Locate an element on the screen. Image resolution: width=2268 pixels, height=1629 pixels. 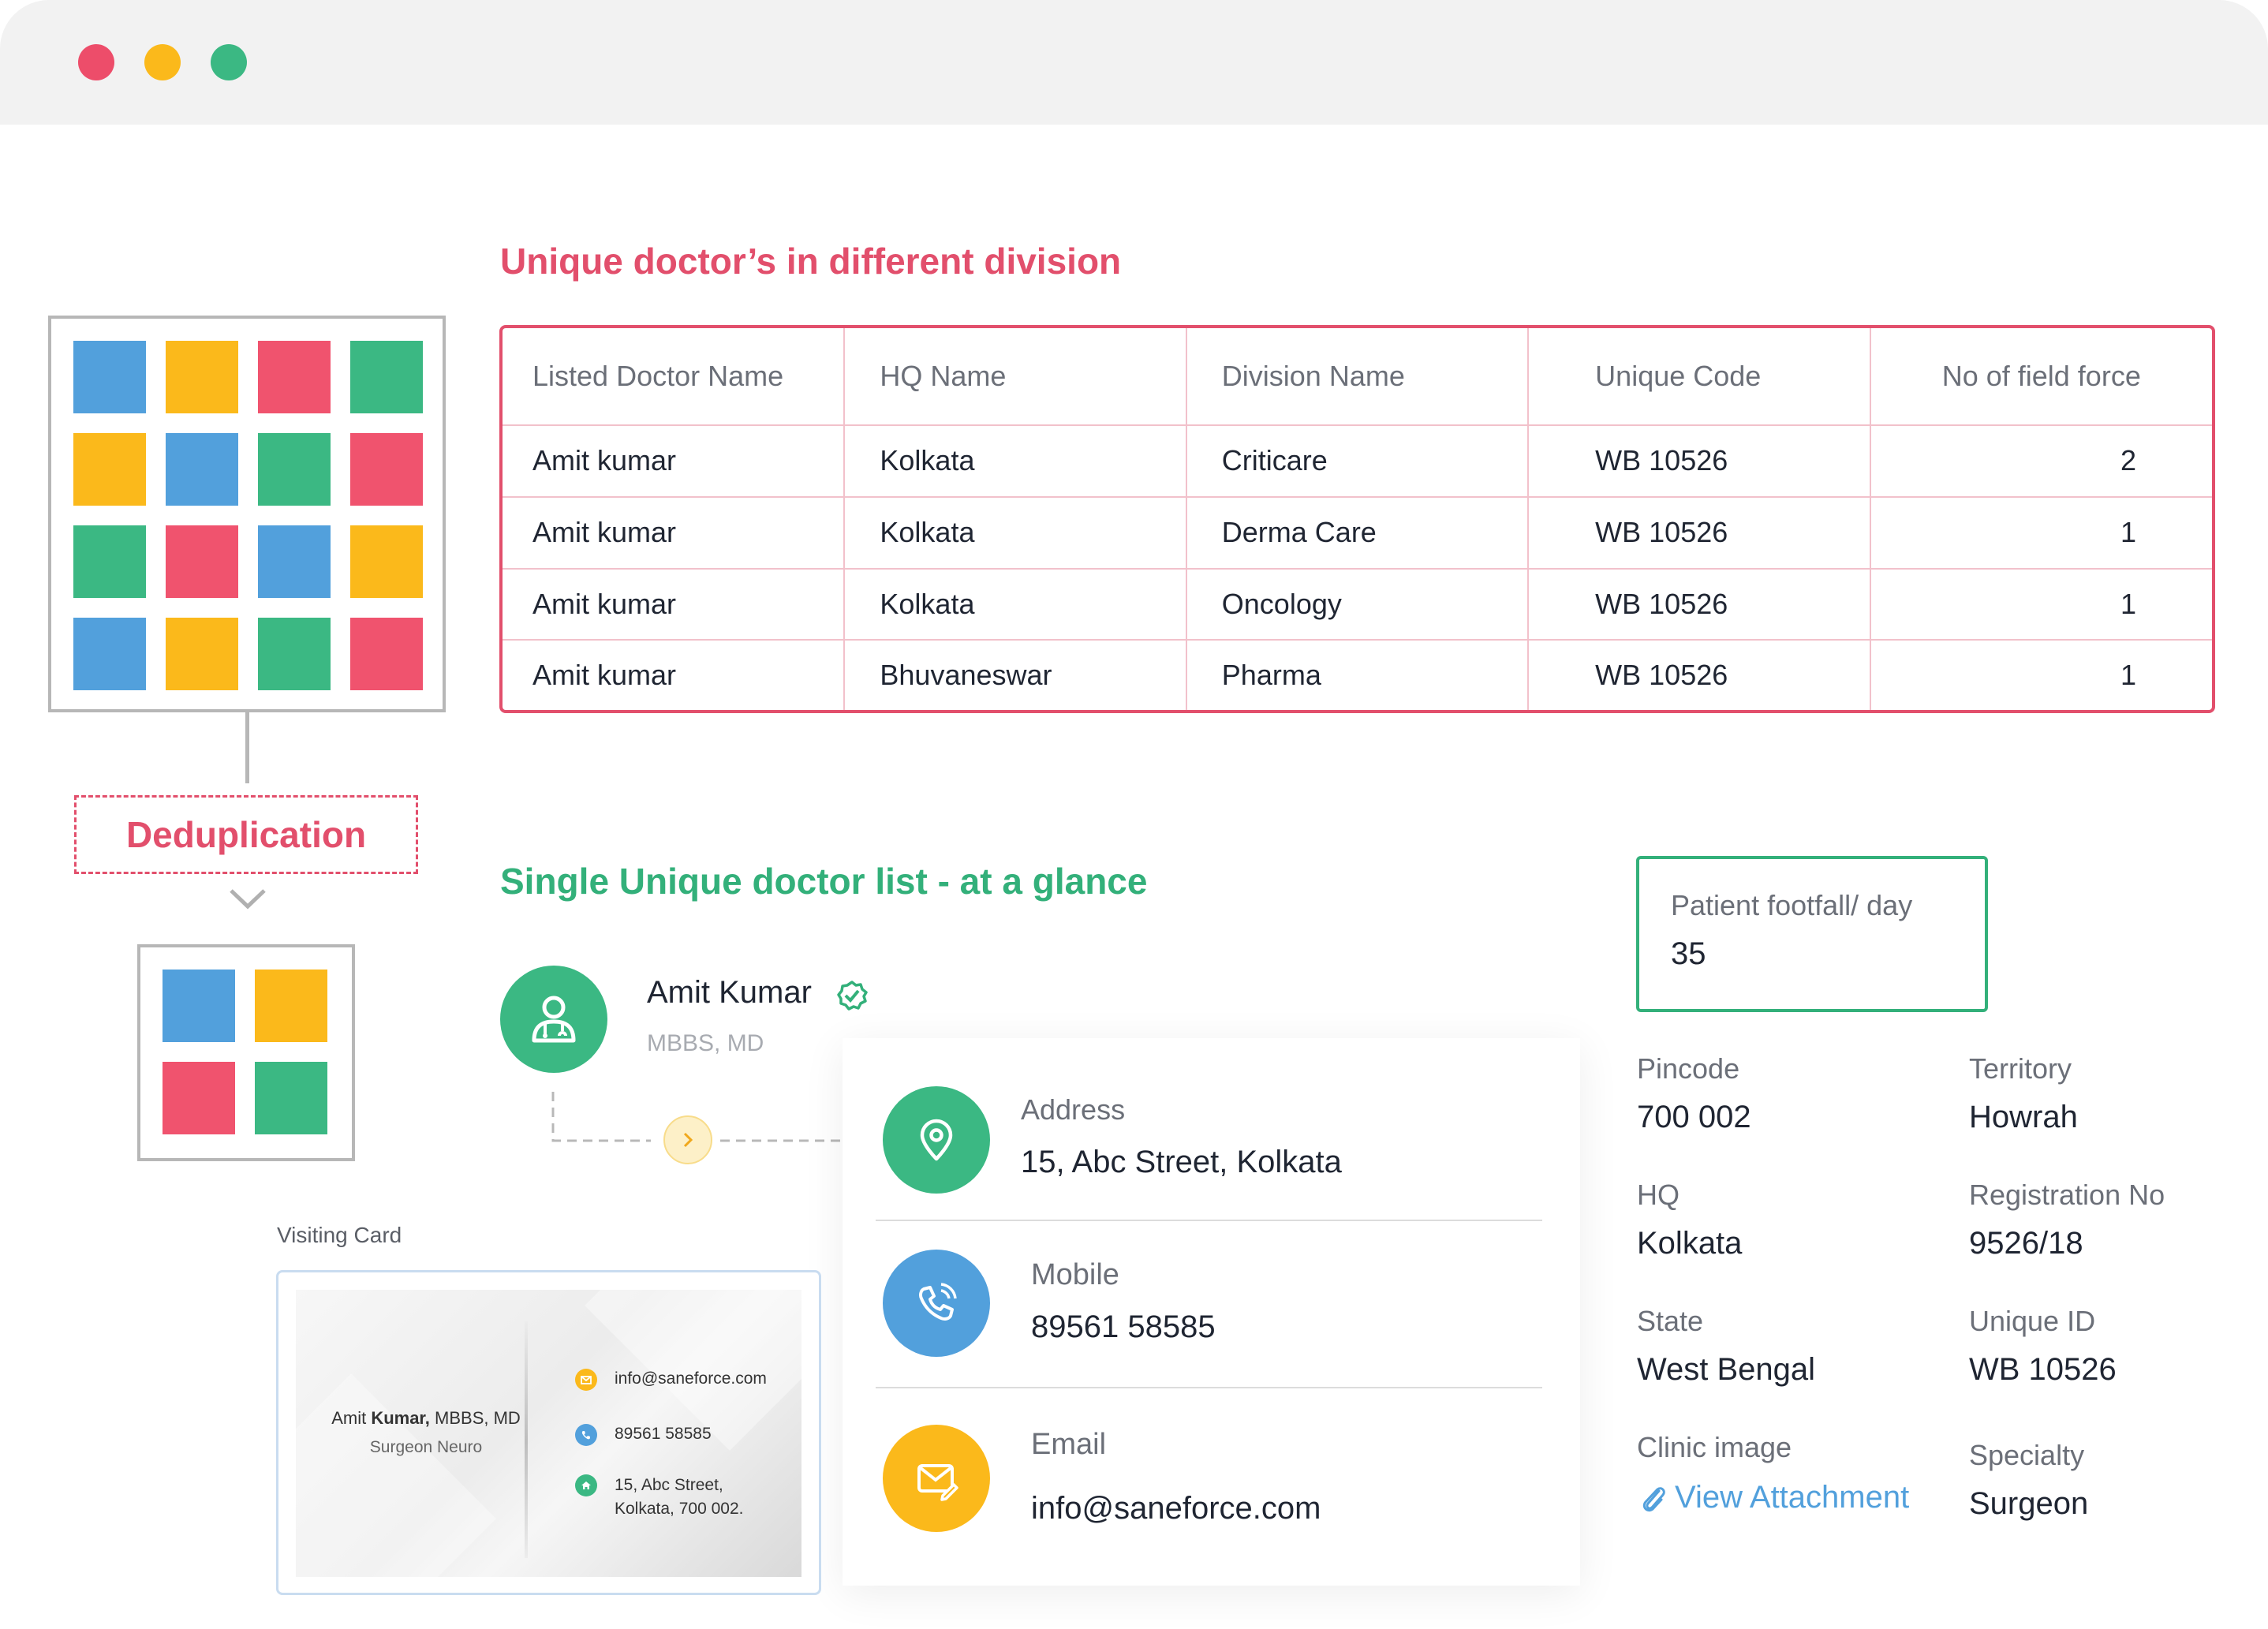
hq-value: Kolkata is located at coordinates (1690, 1243).